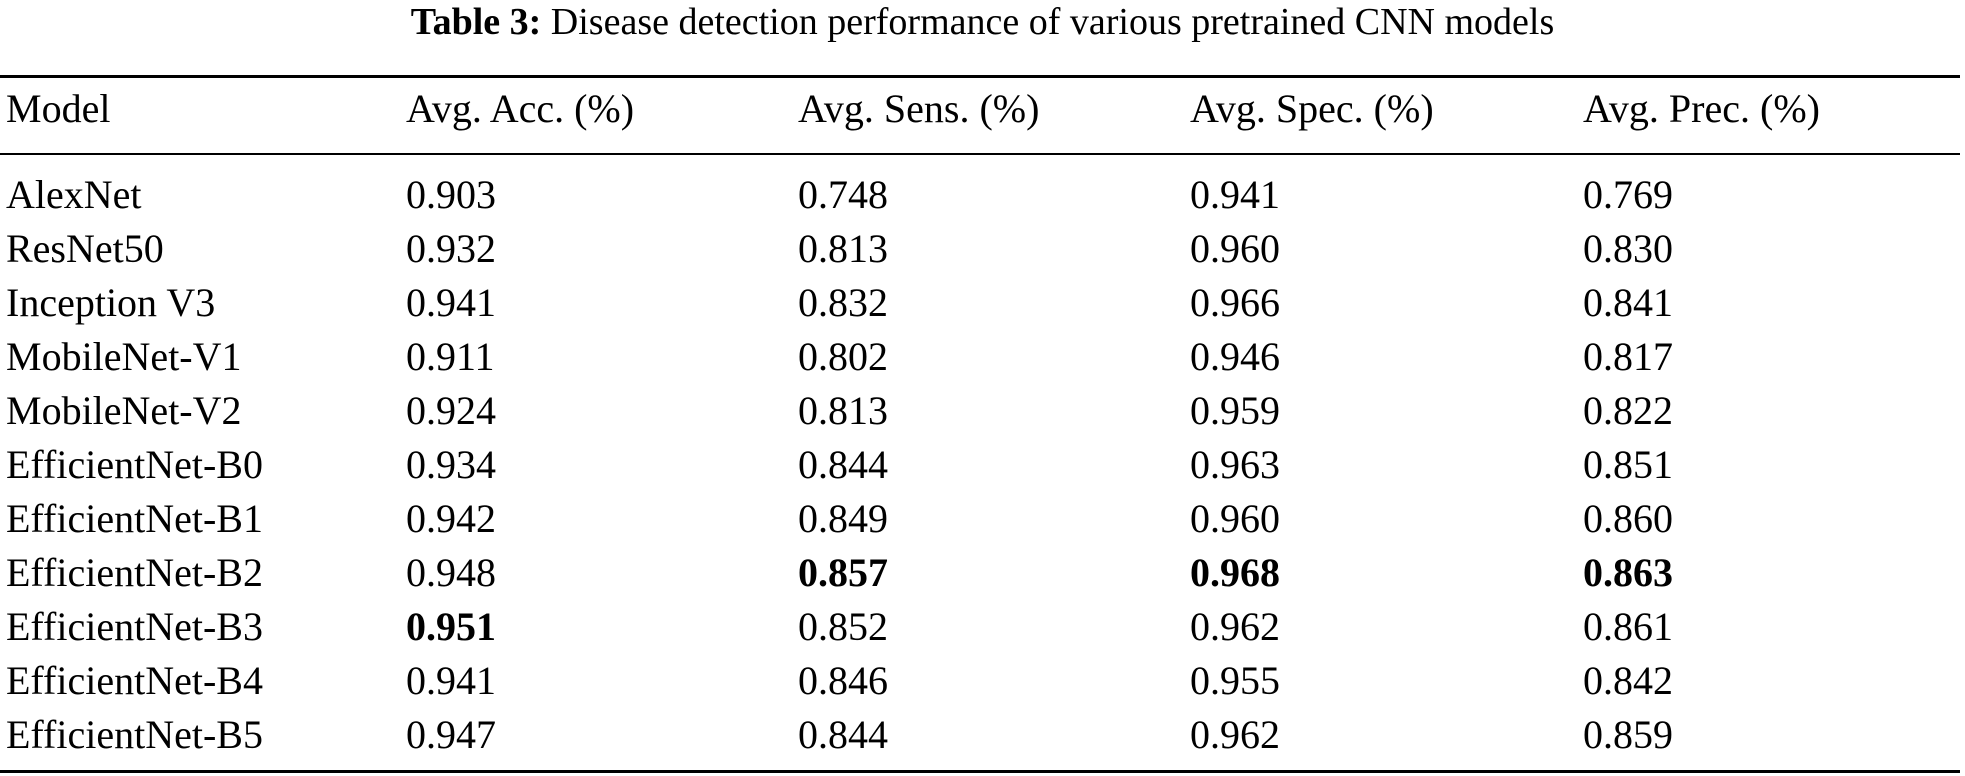 The width and height of the screenshot is (1965, 776). I want to click on cell-precision: 0.842, so click(1628, 680).